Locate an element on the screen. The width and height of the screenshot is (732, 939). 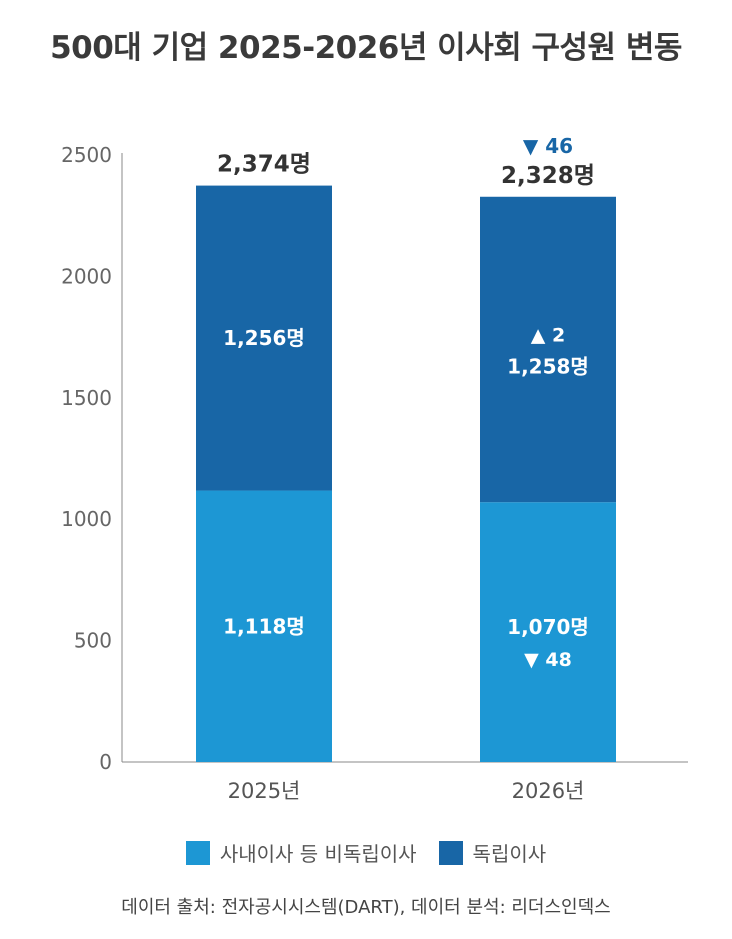
value-label-non-independent-0: 1,118명 is located at coordinates (264, 626).